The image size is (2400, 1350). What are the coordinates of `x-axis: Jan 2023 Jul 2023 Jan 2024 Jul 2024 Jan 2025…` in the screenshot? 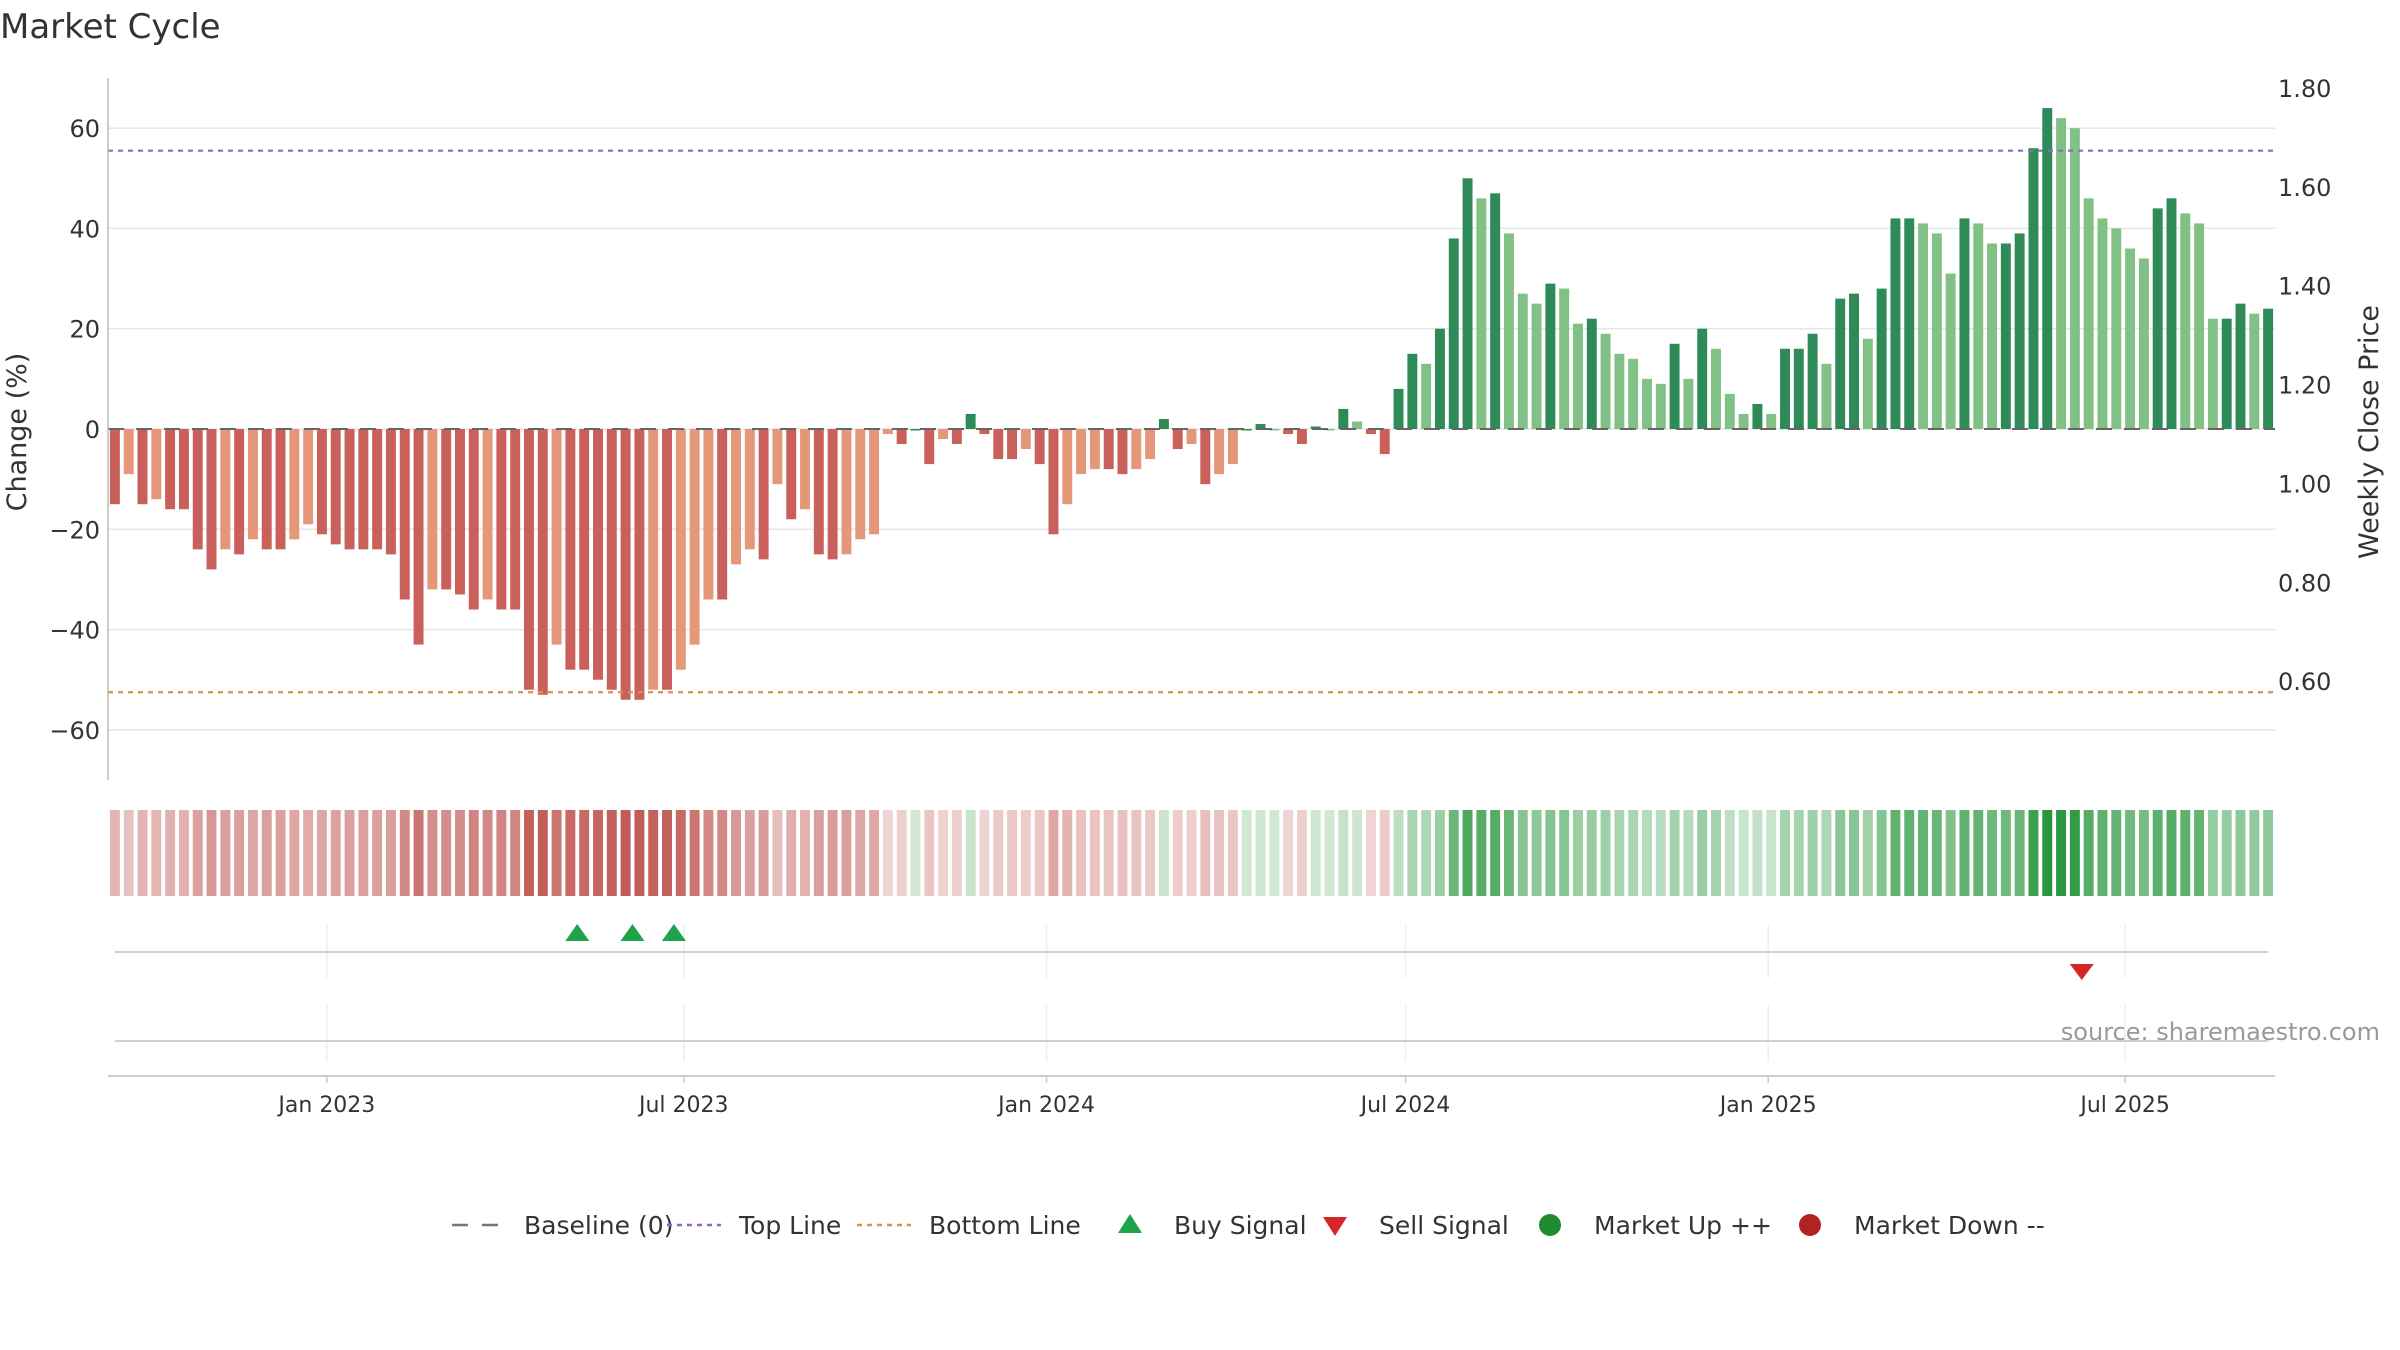 It's located at (1191, 1096).